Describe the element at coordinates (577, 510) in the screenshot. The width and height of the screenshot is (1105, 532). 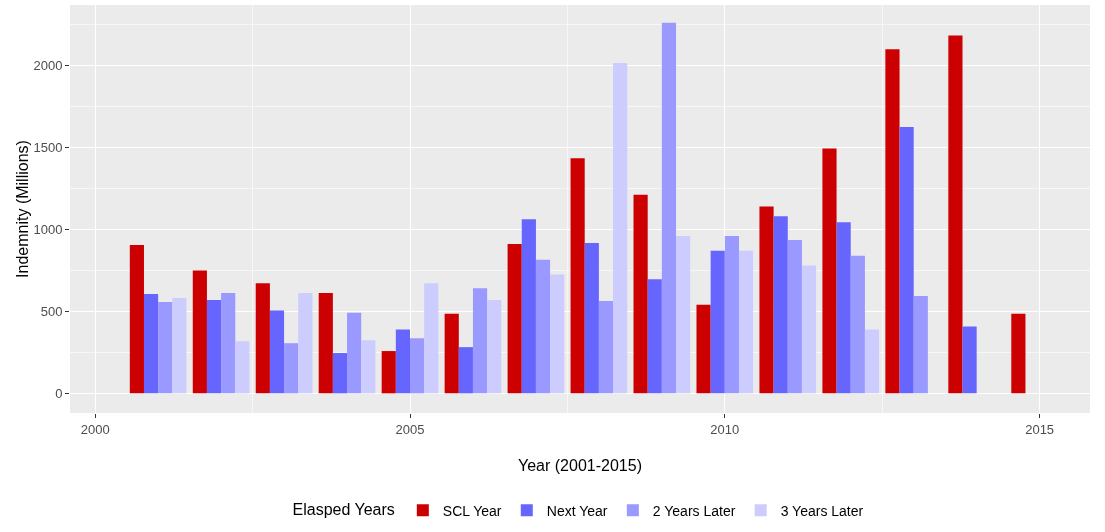
I see `legend-label: Next Year` at that location.